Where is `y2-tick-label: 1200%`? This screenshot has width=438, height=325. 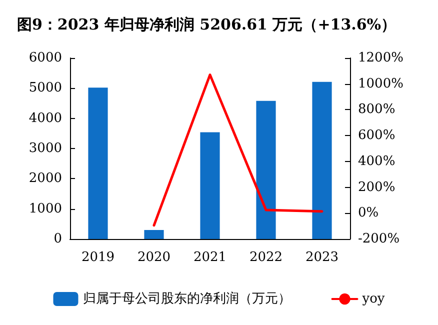 y2-tick-label: 1200% is located at coordinates (381, 58).